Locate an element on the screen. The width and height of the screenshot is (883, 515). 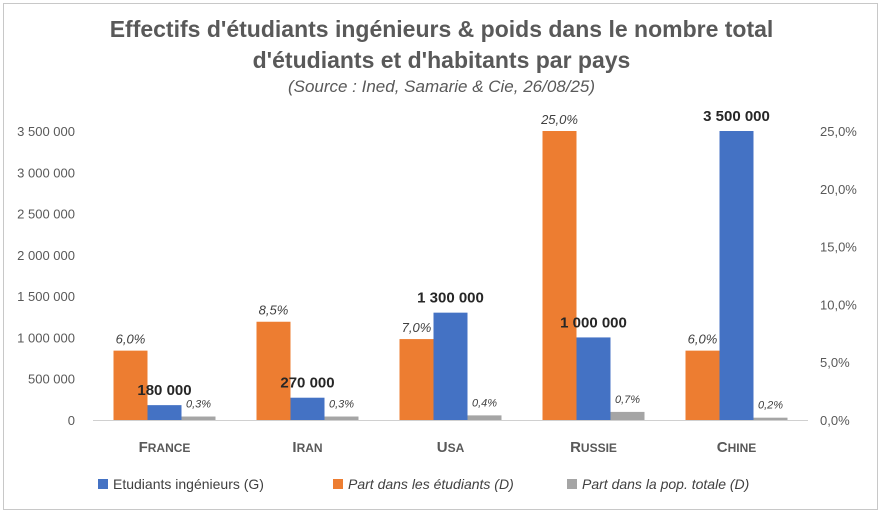
bar-part-dans-les-etudiants-d-france is located at coordinates (130, 385).